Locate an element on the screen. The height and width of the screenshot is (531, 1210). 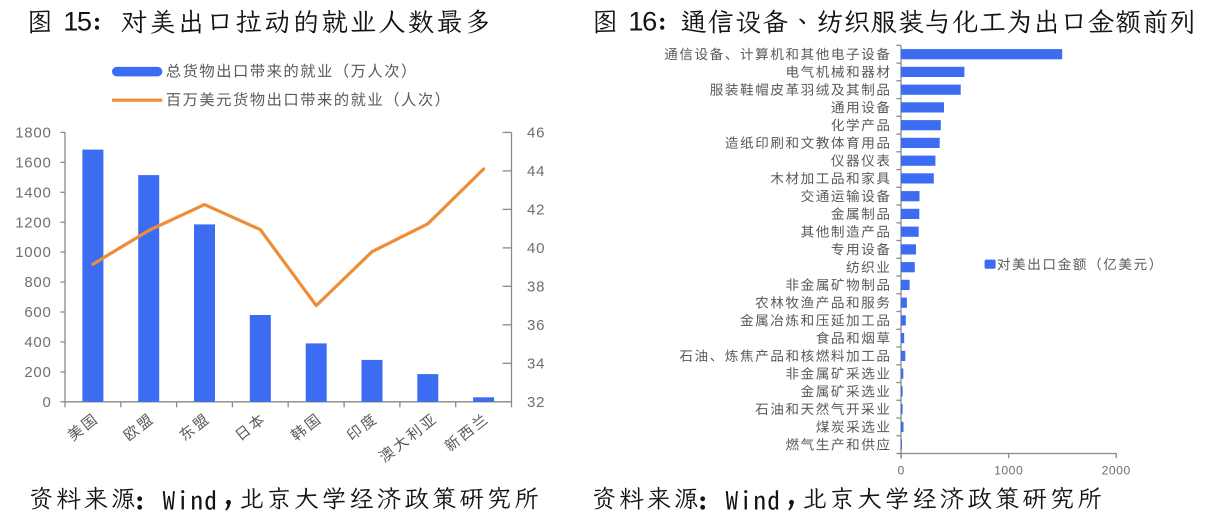
svg-text: 1200 is located at coordinates (33, 222).